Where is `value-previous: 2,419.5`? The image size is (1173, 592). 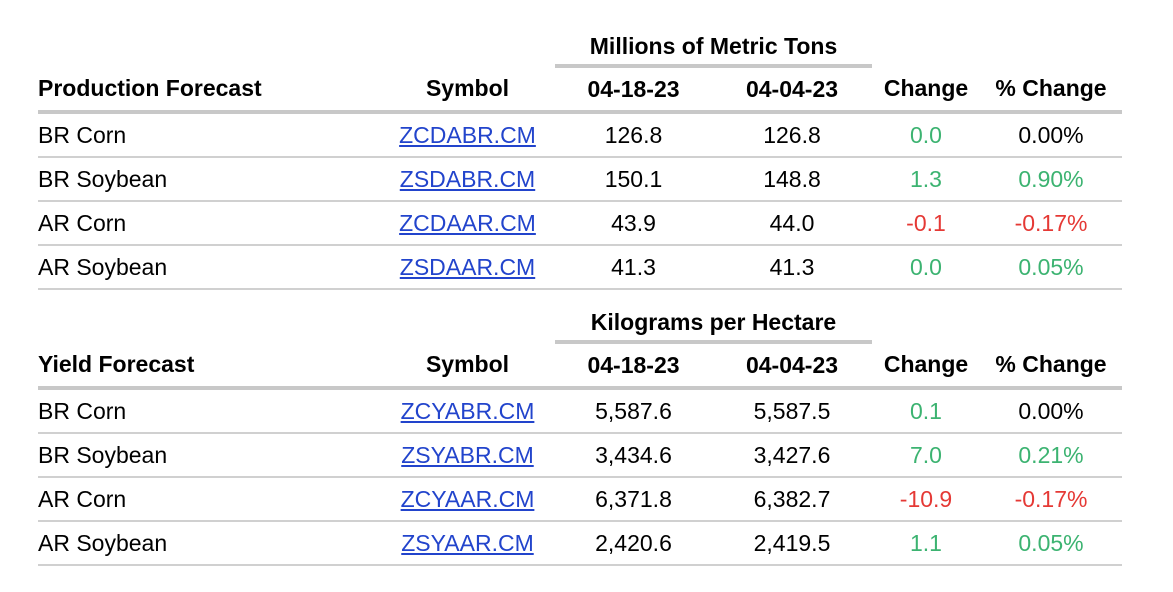
value-previous: 2,419.5 is located at coordinates (792, 543).